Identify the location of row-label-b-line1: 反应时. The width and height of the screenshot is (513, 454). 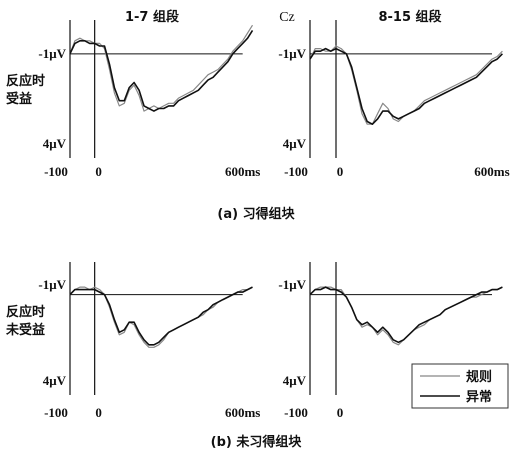
(25, 312).